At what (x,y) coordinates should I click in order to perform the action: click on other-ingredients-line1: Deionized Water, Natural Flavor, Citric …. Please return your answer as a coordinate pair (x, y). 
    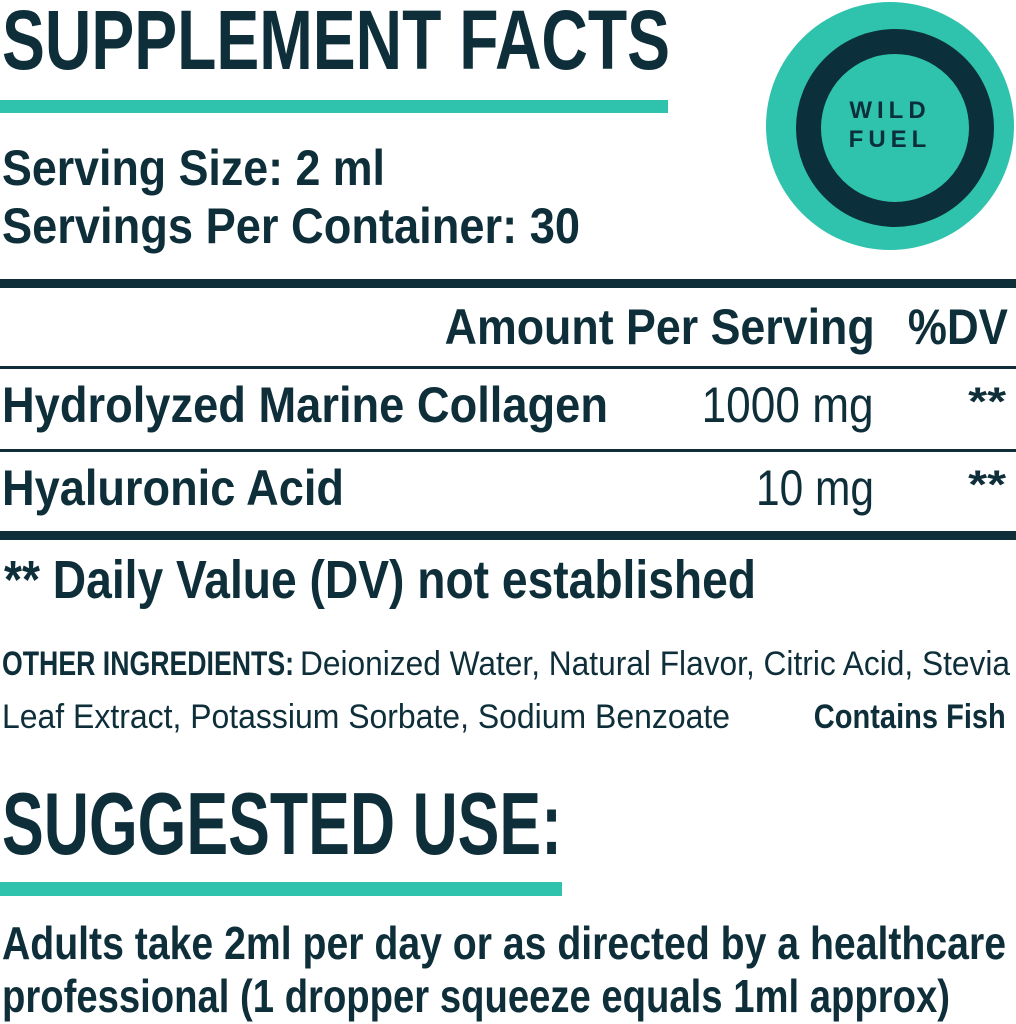
    Looking at the image, I should click on (655, 664).